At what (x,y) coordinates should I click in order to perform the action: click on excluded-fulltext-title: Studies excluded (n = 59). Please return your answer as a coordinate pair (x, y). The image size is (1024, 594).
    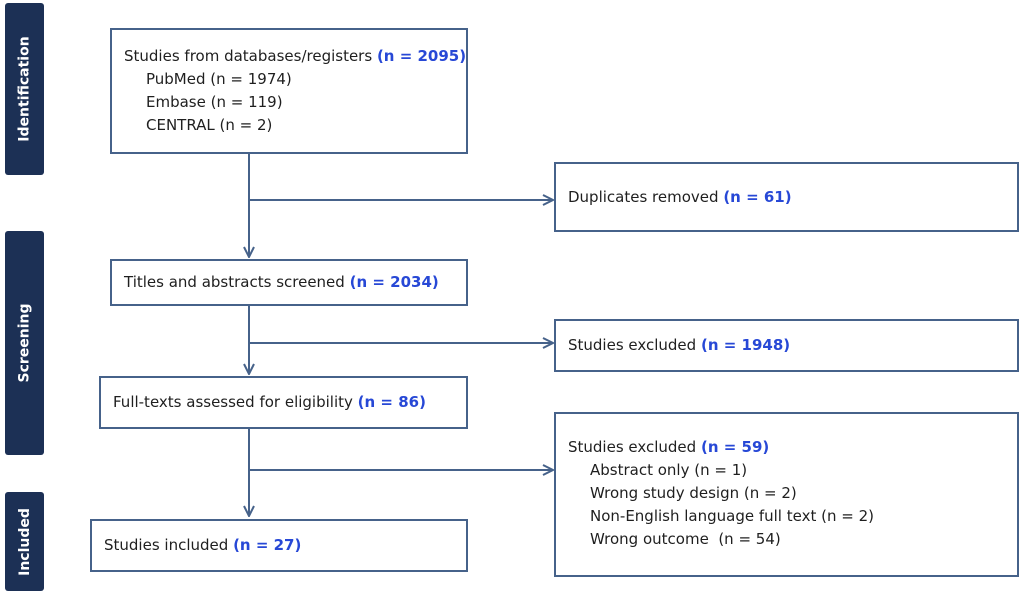
    Looking at the image, I should click on (786, 447).